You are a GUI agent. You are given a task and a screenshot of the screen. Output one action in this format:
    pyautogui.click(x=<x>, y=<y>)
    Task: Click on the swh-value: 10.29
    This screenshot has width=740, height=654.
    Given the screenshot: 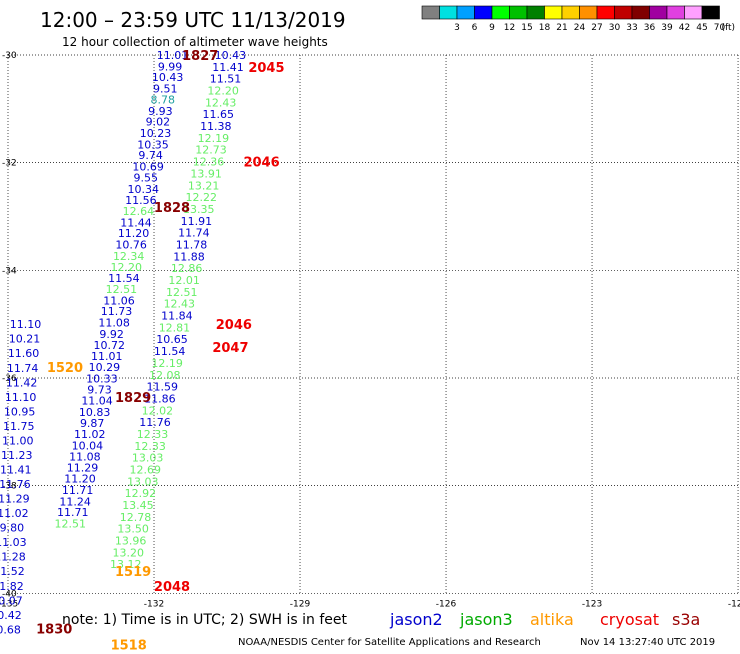 What is the action you would take?
    pyautogui.click(x=105, y=367)
    